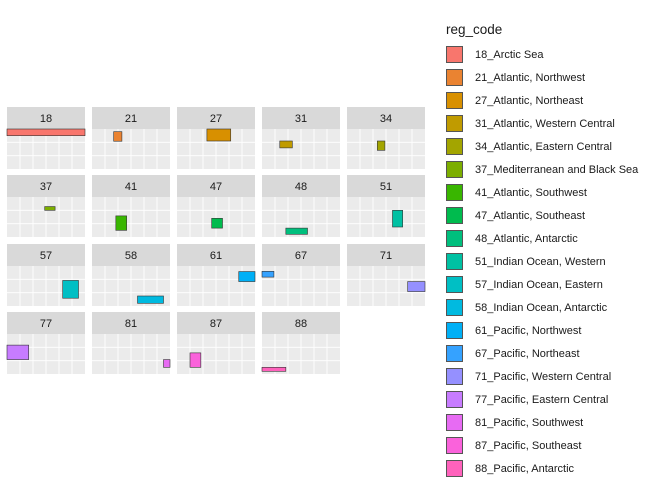 Image resolution: width=672 pixels, height=480 pixels. I want to click on legend-label: 67_Pacific, Northeast, so click(527, 353).